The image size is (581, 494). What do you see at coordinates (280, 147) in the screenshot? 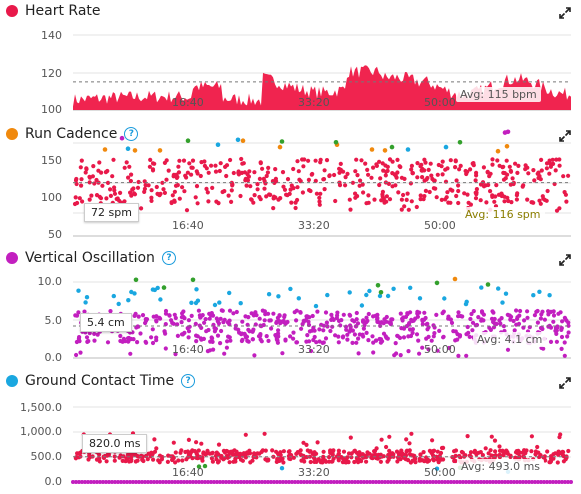
I see `cadence-point-high` at bounding box center [280, 147].